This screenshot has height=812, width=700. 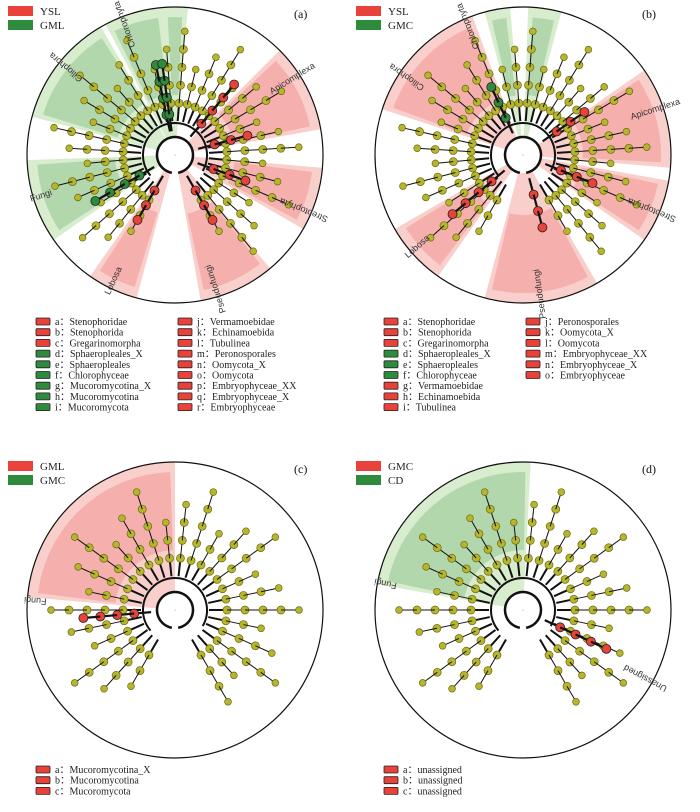 I want to click on key-entry: i：Tubulinea, so click(x=430, y=408).